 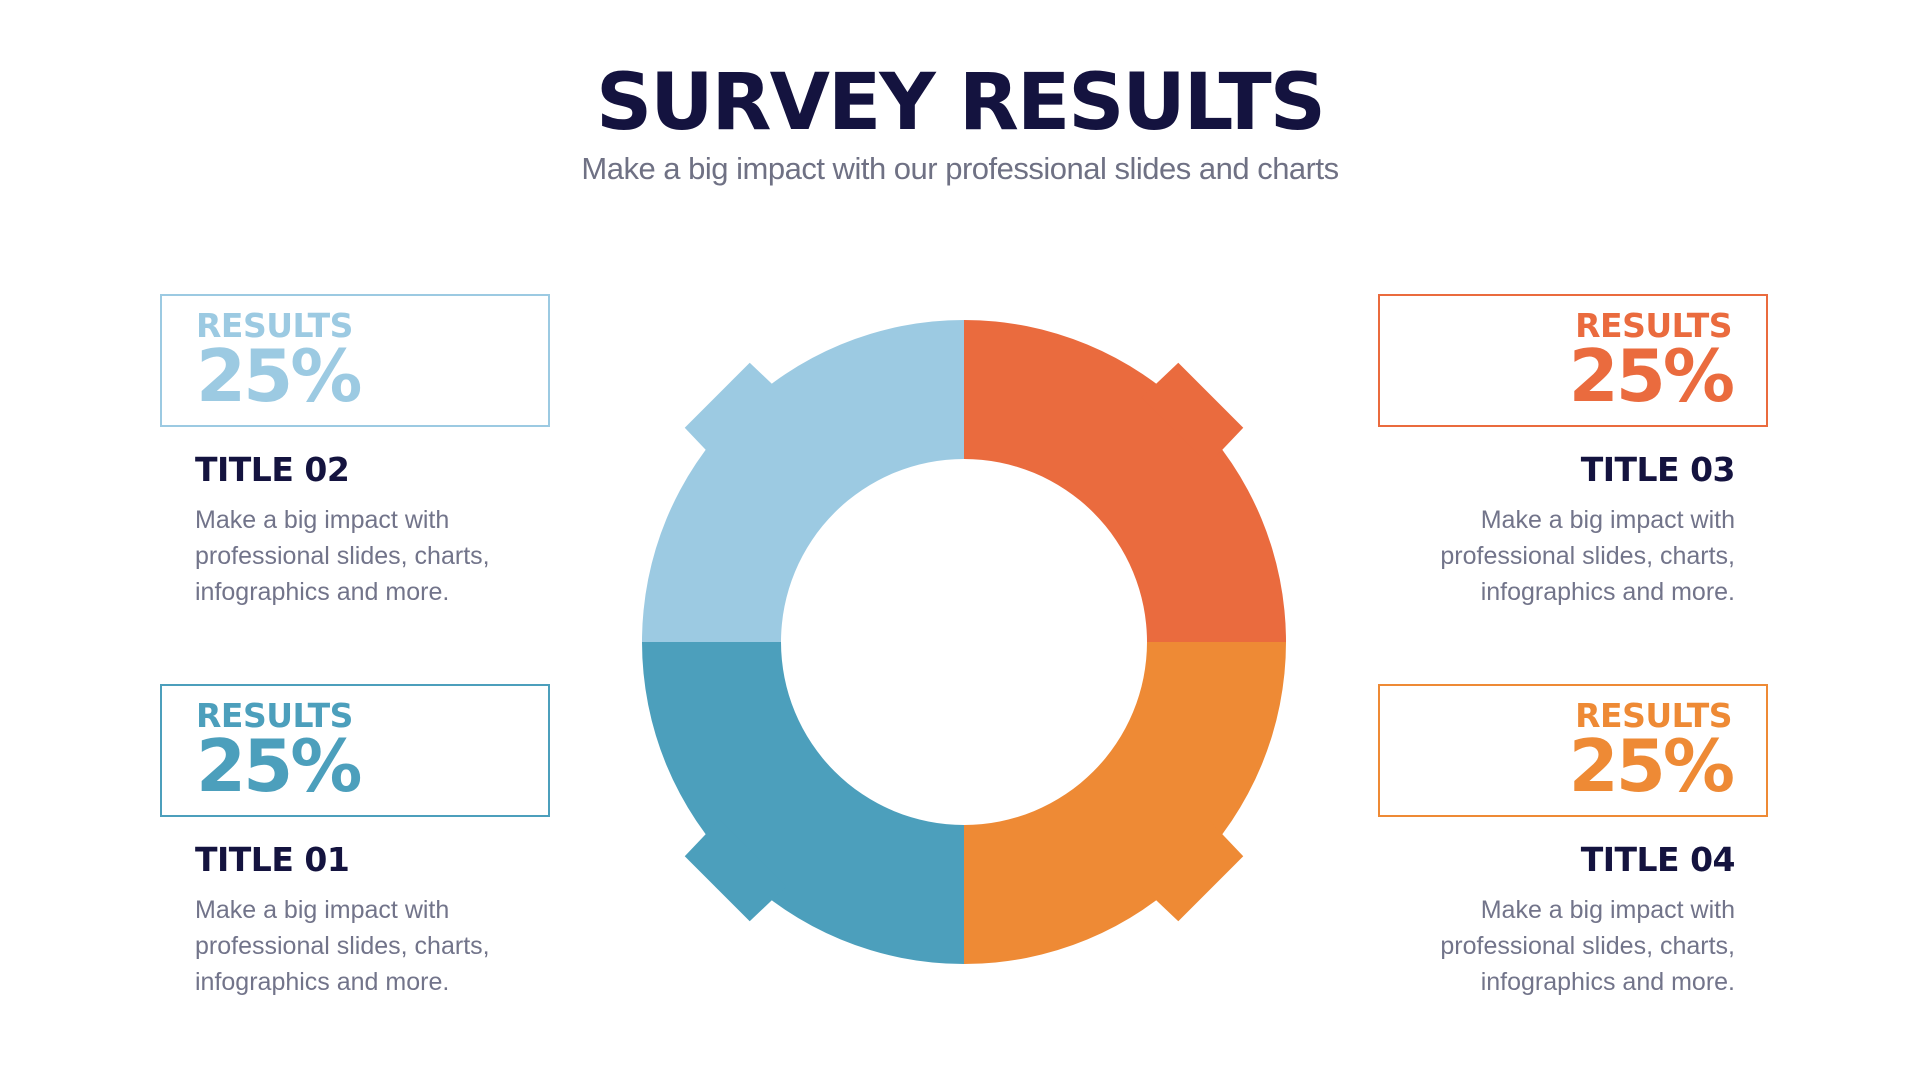 I want to click on result-box-title-04: RESULTS 25%, so click(x=1573, y=750).